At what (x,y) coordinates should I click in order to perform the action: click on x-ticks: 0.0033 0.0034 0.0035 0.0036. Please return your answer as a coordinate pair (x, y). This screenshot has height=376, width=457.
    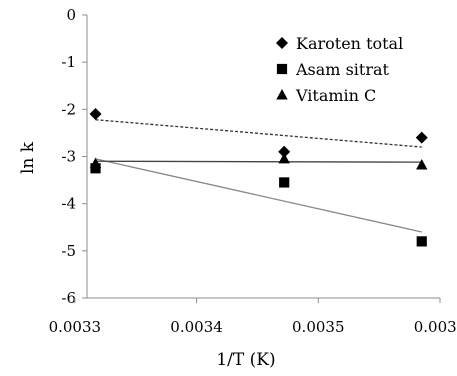
    Looking at the image, I should click on (253, 317).